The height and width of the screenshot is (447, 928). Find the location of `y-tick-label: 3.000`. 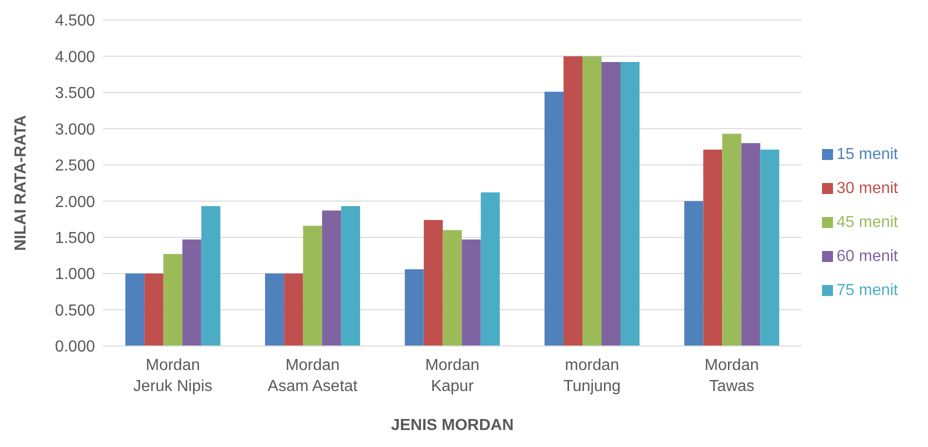

y-tick-label: 3.000 is located at coordinates (75, 129).